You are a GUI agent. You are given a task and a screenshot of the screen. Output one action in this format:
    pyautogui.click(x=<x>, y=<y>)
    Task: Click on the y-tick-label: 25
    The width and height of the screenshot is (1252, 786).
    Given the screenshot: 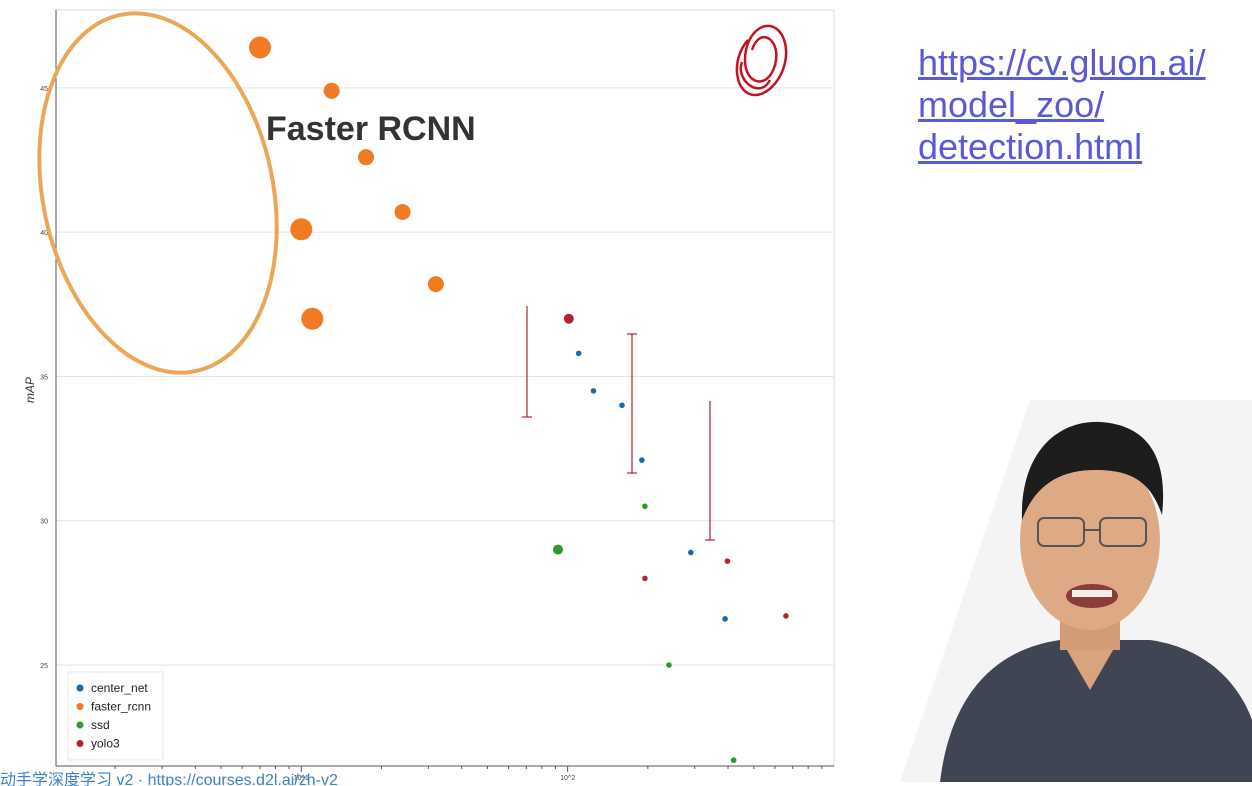 What is the action you would take?
    pyautogui.click(x=44, y=666)
    